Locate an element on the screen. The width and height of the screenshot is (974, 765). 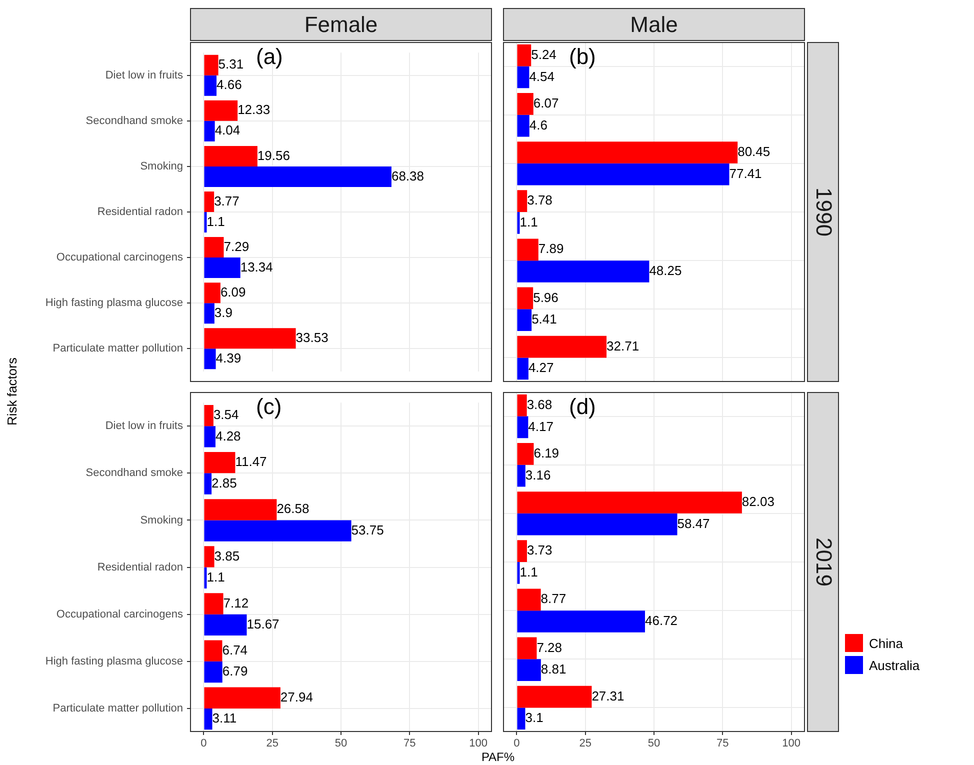
data-label: 32.71 is located at coordinates (623, 346).